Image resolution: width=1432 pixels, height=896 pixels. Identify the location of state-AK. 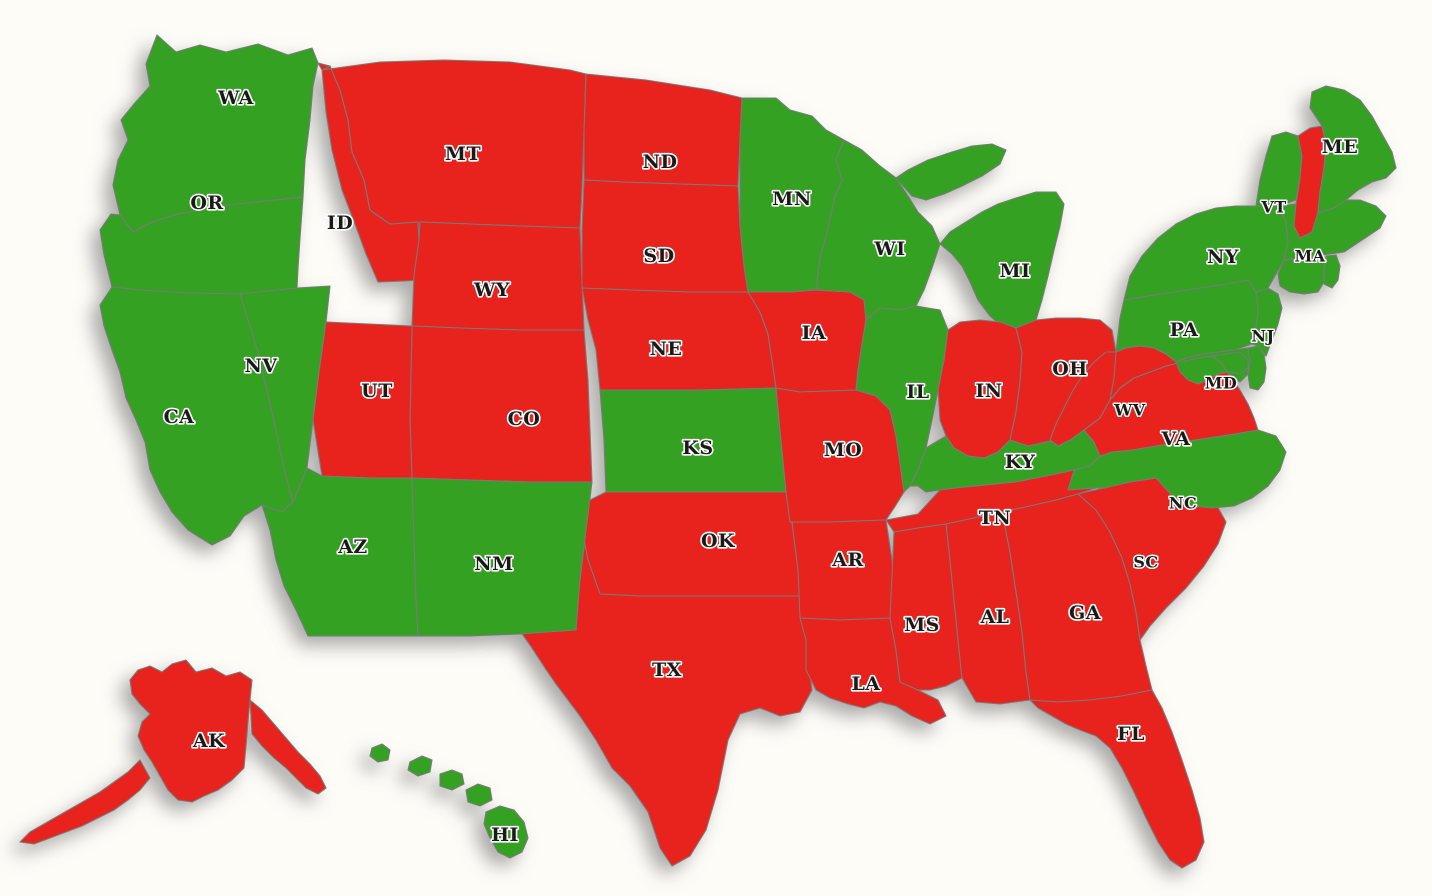
(173, 752).